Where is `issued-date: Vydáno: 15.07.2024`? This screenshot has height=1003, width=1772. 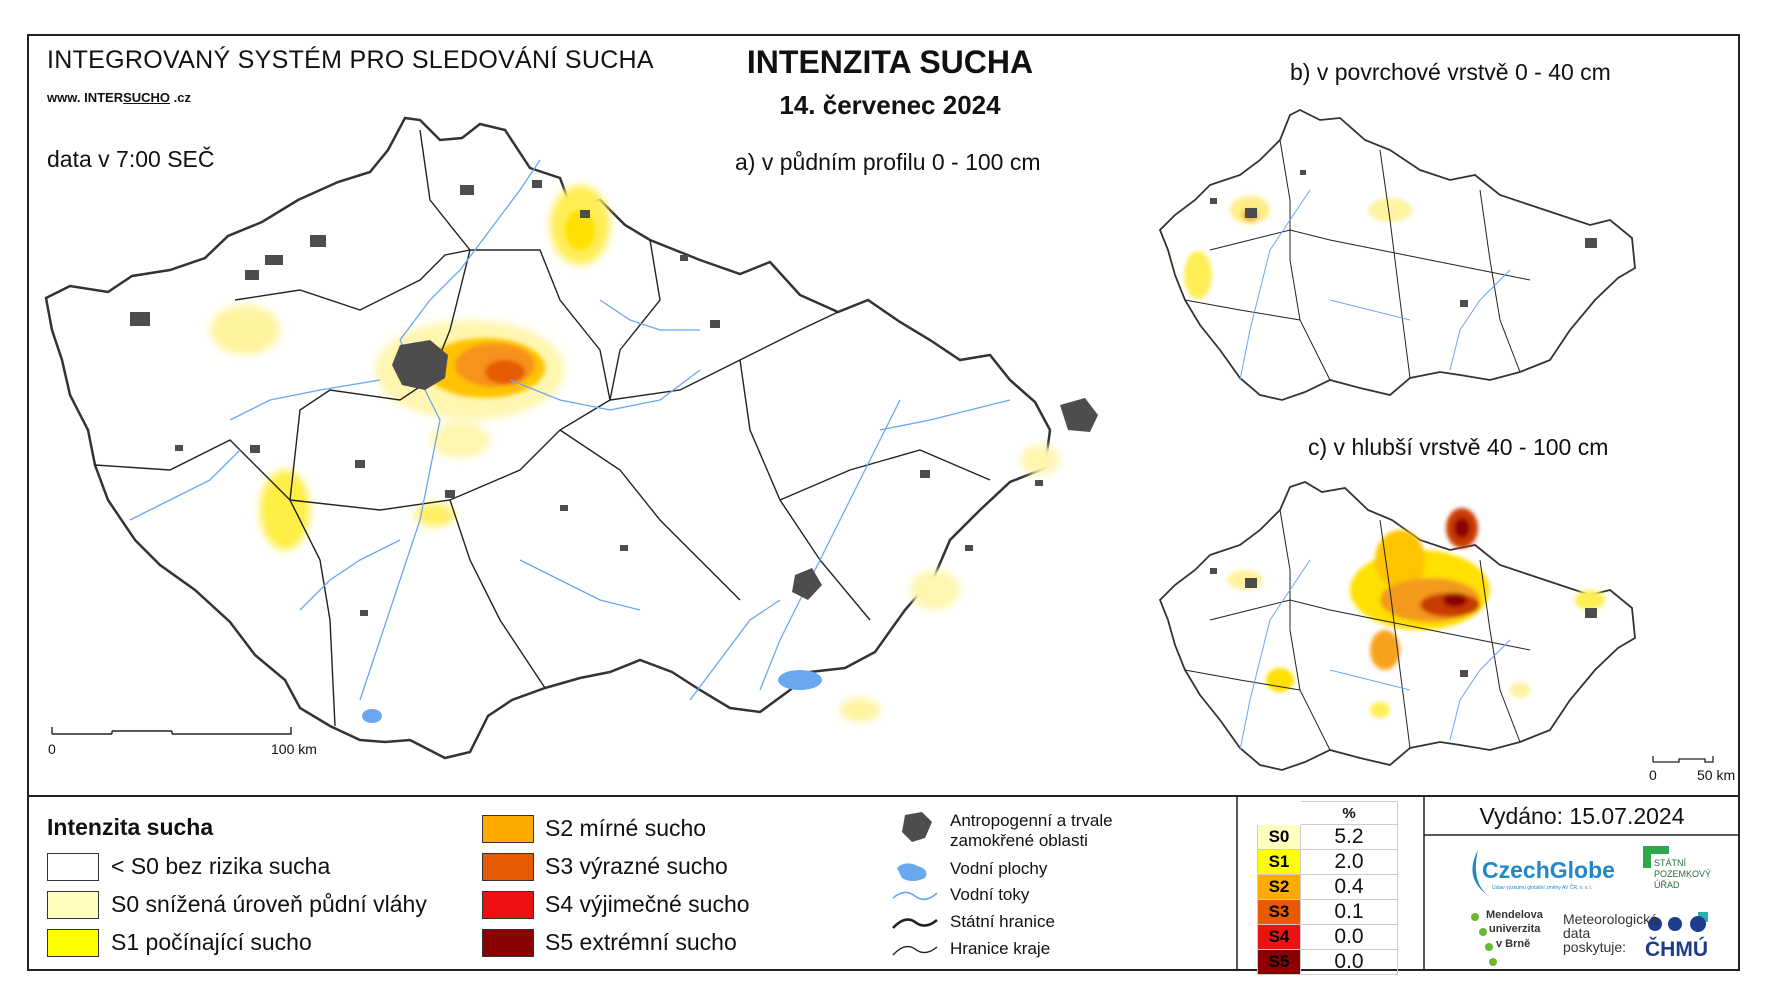
issued-date: Vydáno: 15.07.2024 is located at coordinates (1582, 816).